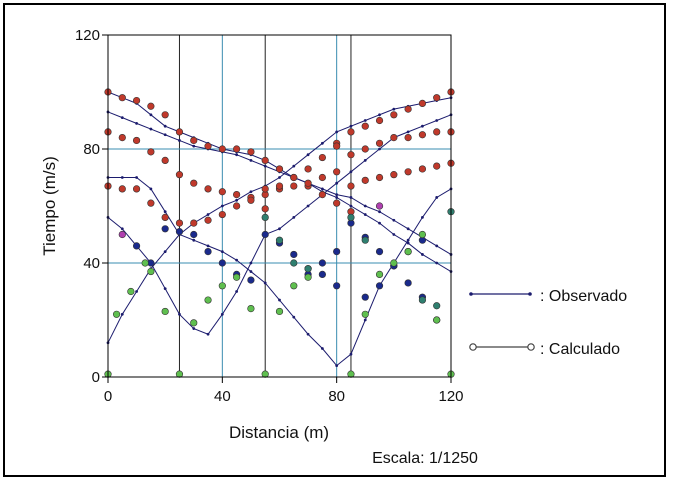  What do you see at coordinates (222, 396) in the screenshot?
I see `x-tick-label: 40` at bounding box center [222, 396].